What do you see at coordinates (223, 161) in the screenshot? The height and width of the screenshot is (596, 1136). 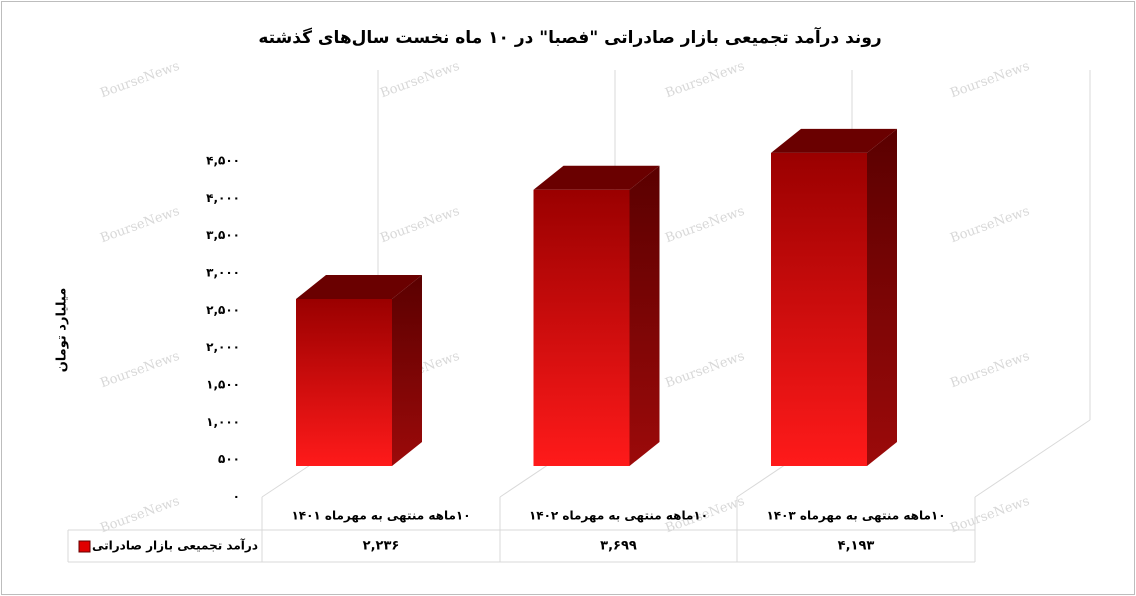 I see `y-tick-label: ۴,۵۰۰` at bounding box center [223, 161].